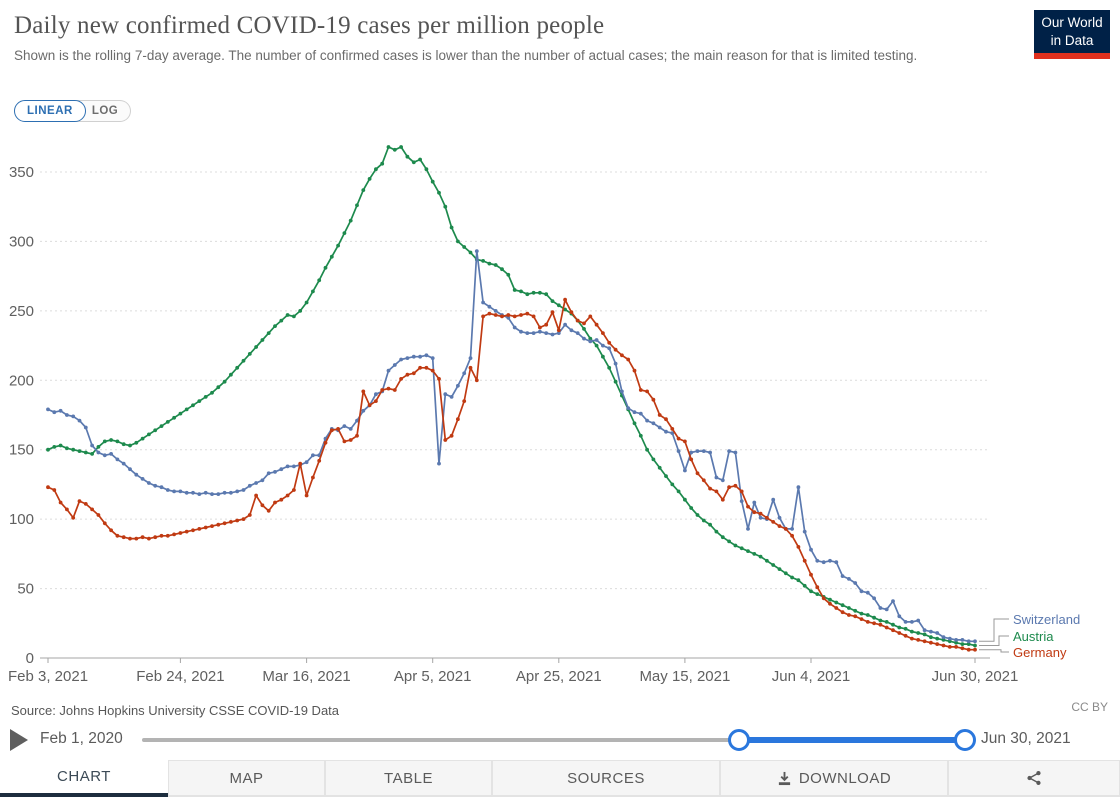  What do you see at coordinates (21, 241) in the screenshot?
I see `svg-text: 300` at bounding box center [21, 241].